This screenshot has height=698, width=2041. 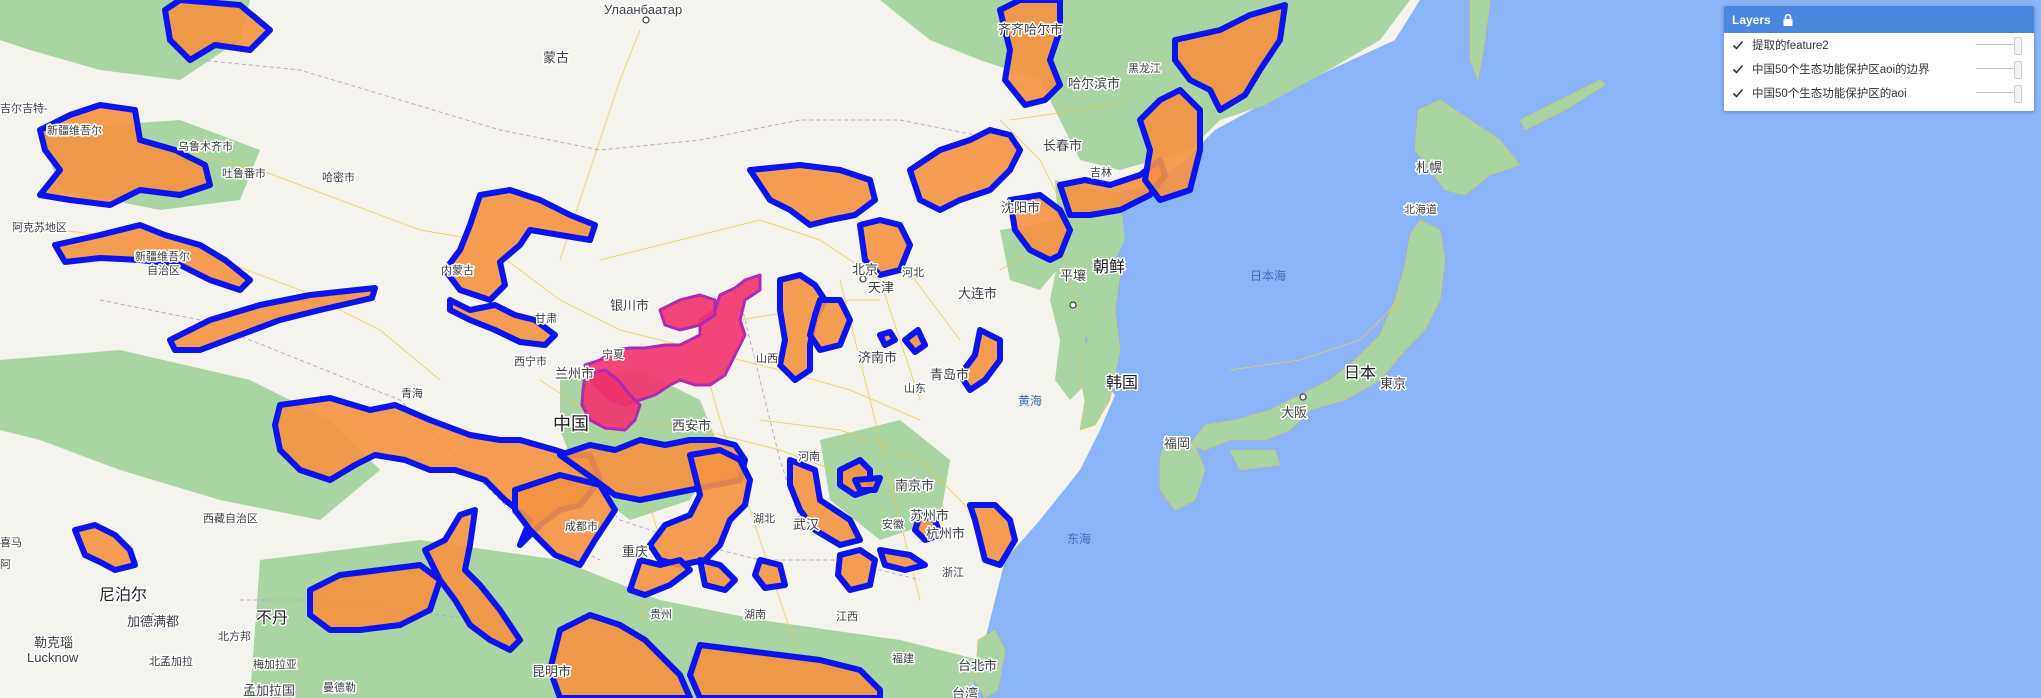 What do you see at coordinates (1879, 93) in the screenshot?
I see `layer-row-aoi: 中国50个生态功能保护区的aoi` at bounding box center [1879, 93].